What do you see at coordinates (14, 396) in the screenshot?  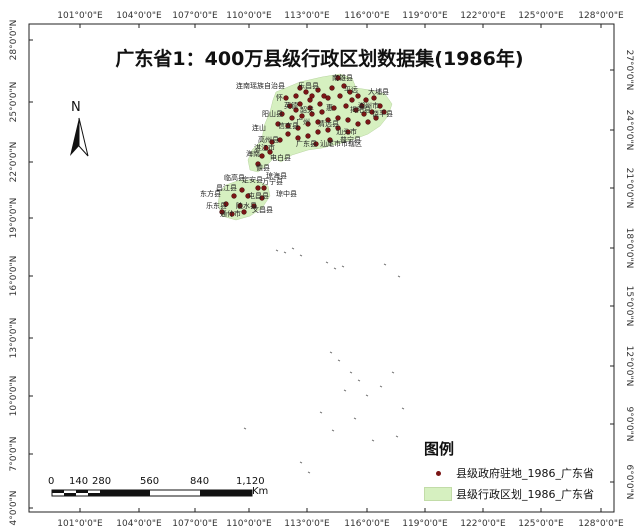 I see `left-lat-label: 10°0'0"N` at bounding box center [14, 396].